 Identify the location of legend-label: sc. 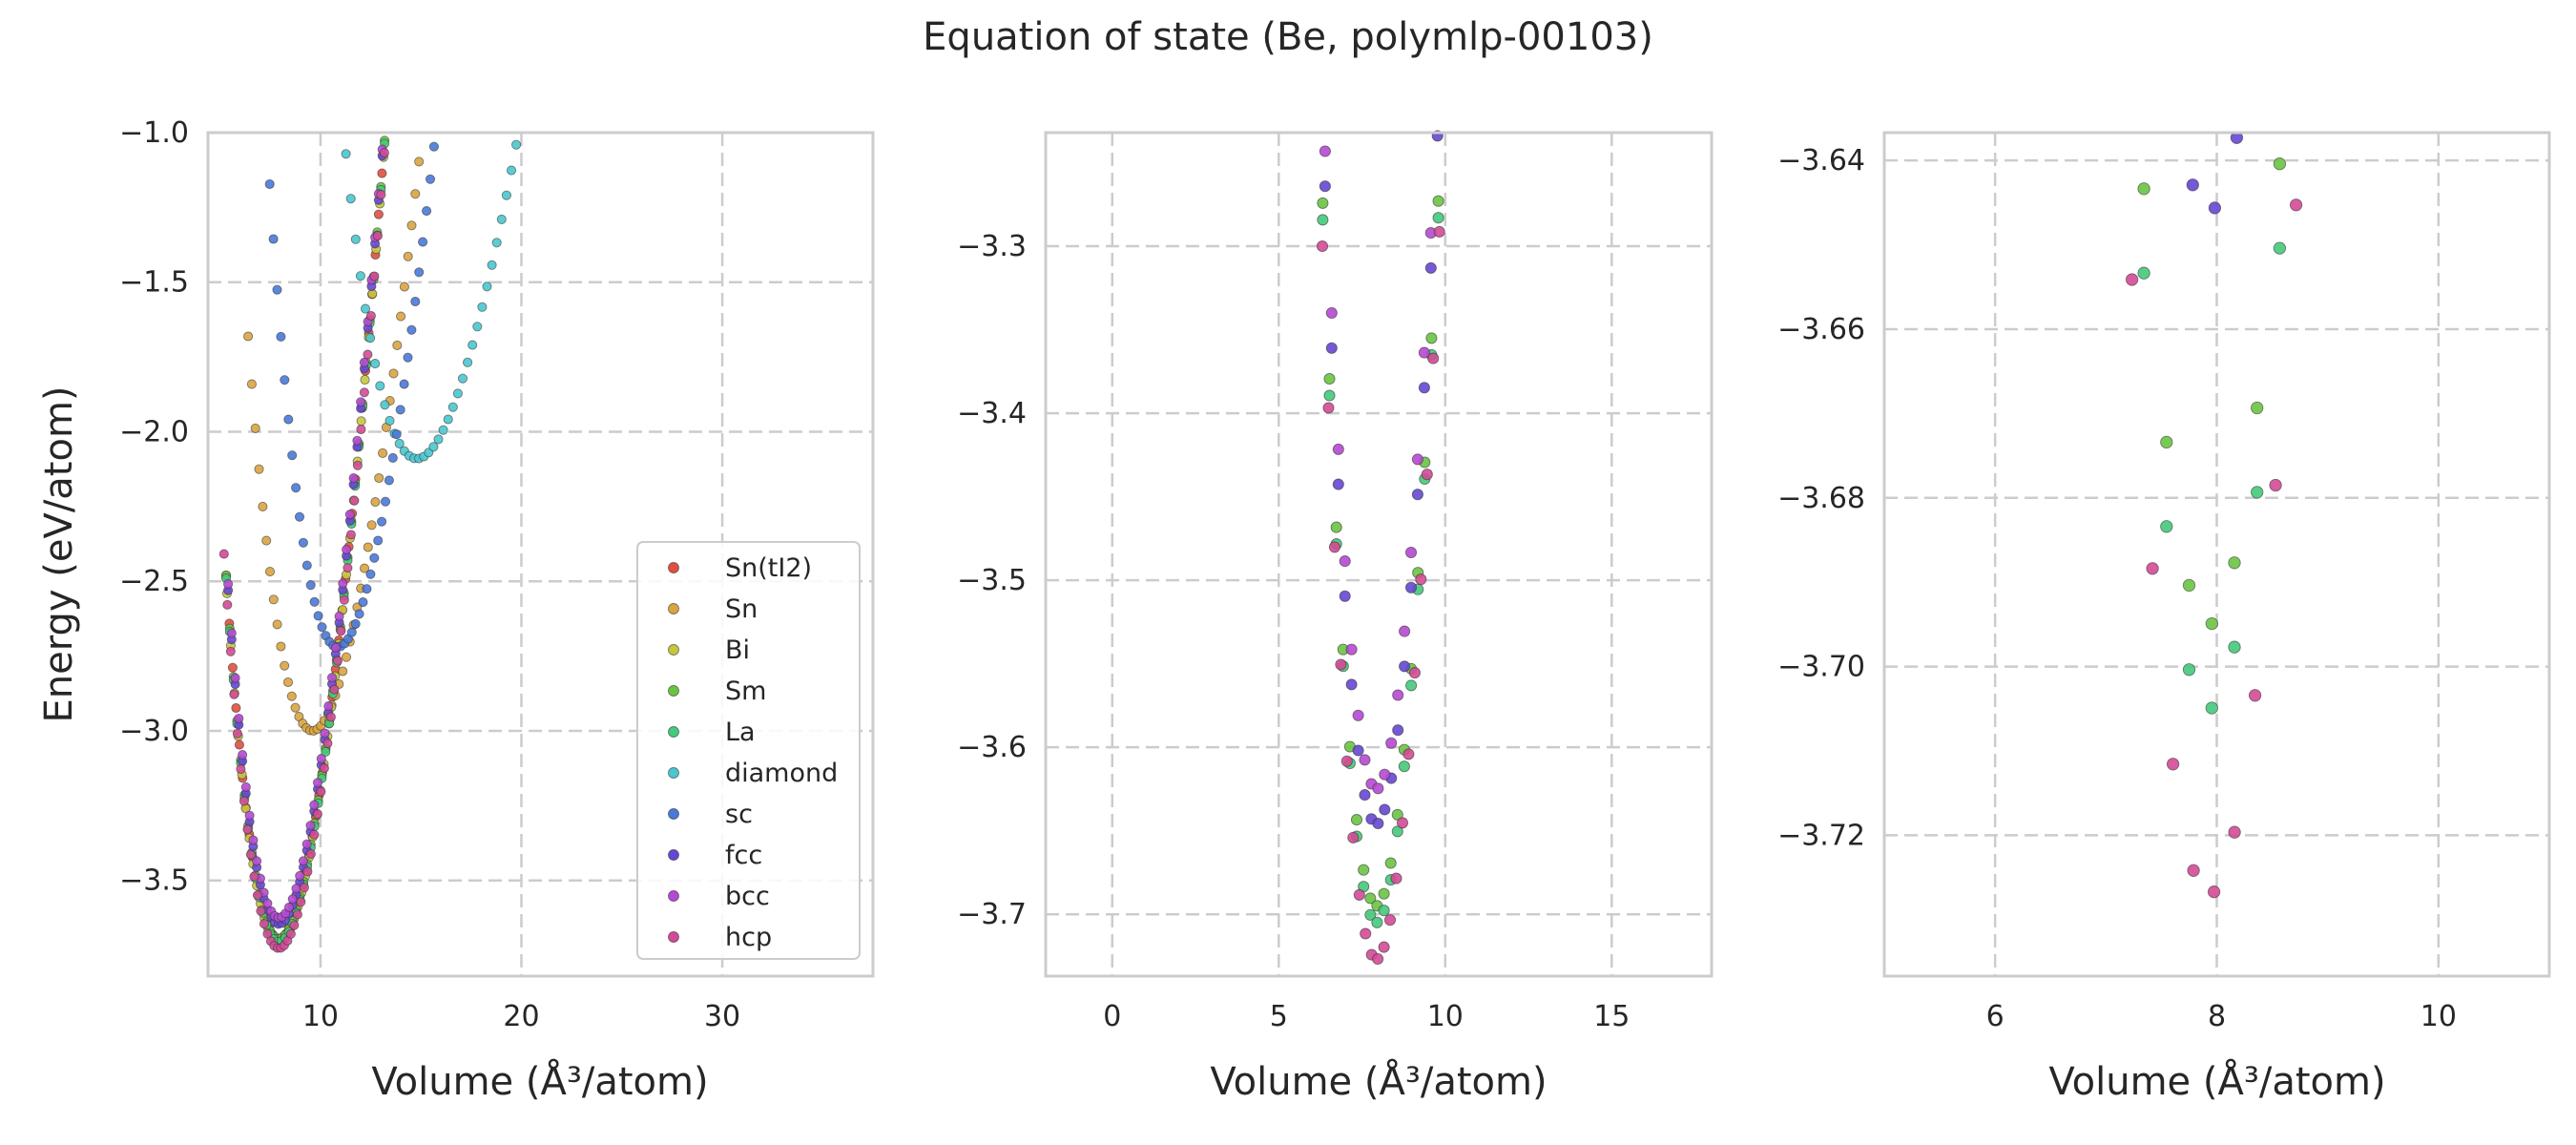
(739, 814).